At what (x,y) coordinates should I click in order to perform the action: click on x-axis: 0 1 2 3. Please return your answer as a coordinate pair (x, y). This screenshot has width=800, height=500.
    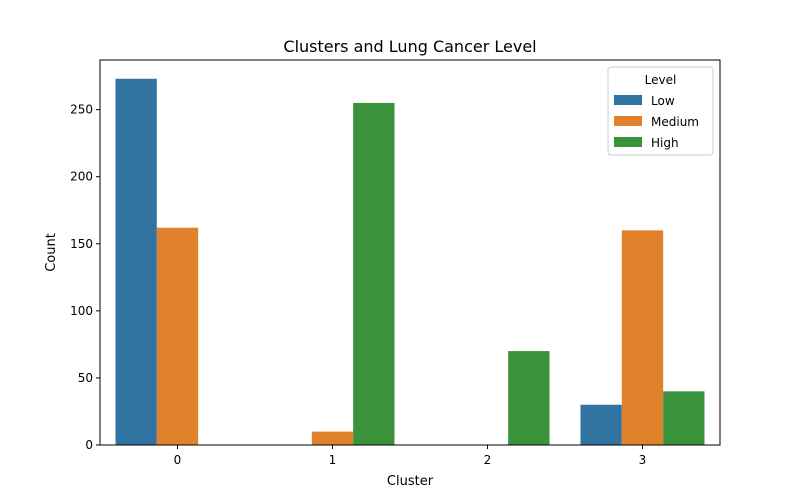
    Looking at the image, I should click on (410, 456).